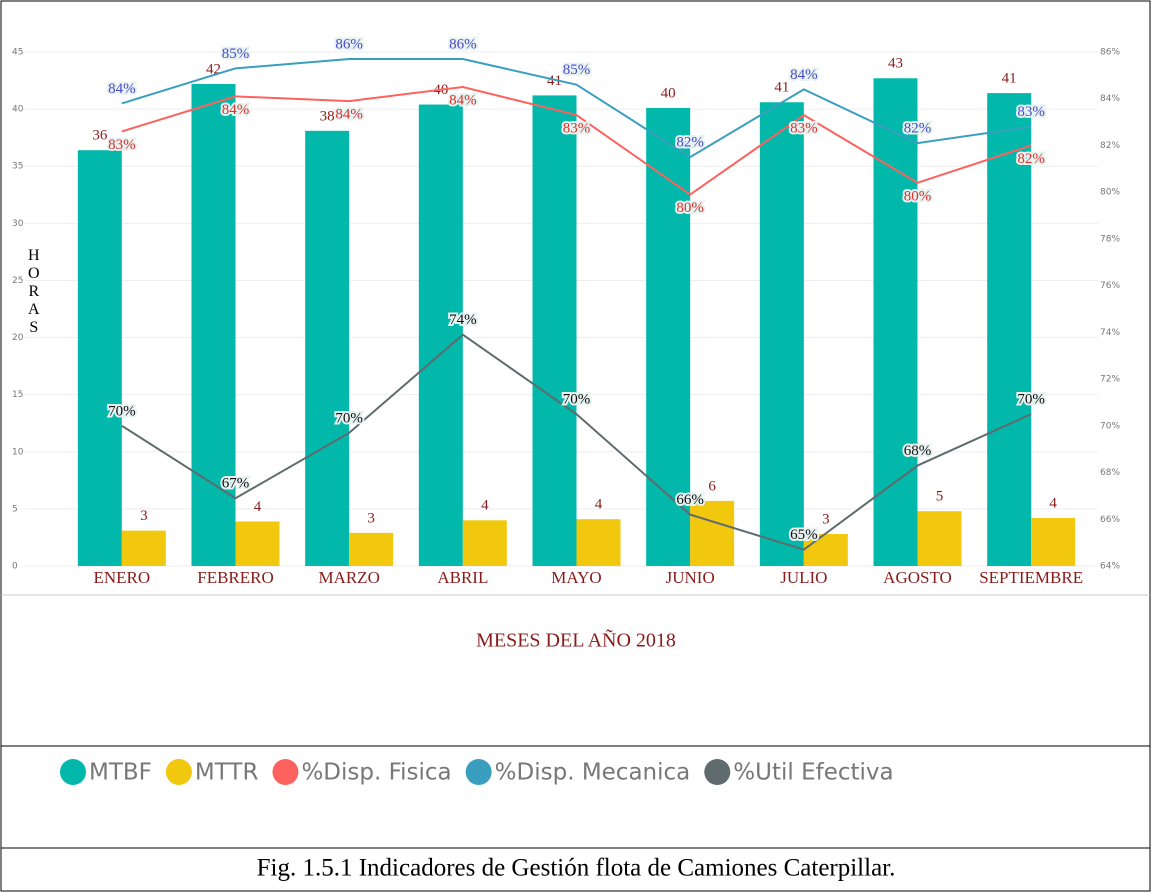  Describe the element at coordinates (1110, 380) in the screenshot. I see `y2-tick-label: 72%` at that location.